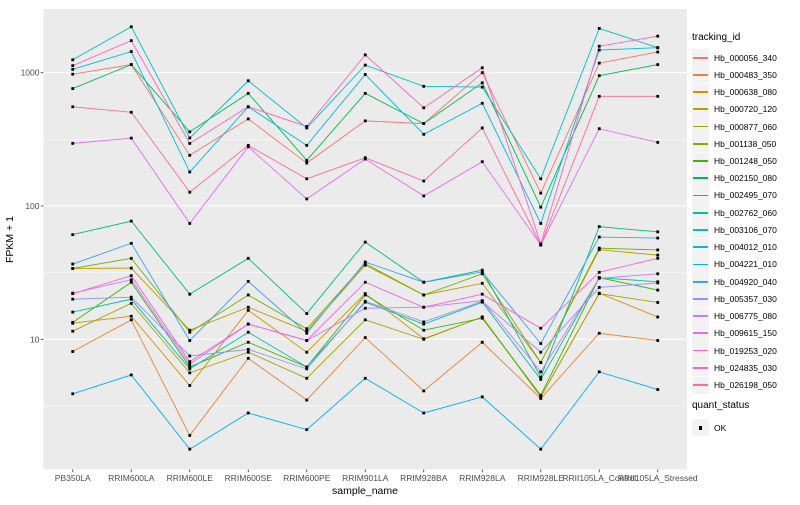  I want to click on legend-label: Hb_019253_020, so click(745, 350).